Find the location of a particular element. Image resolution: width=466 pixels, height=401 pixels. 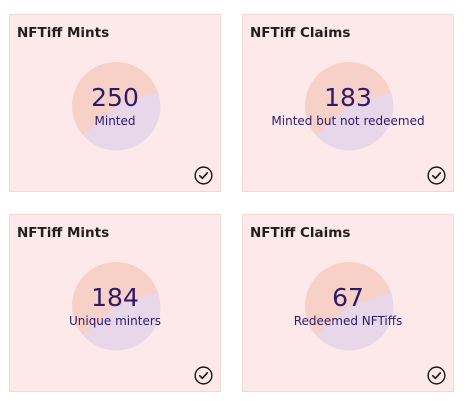

metric-value: 183 is located at coordinates (348, 97).